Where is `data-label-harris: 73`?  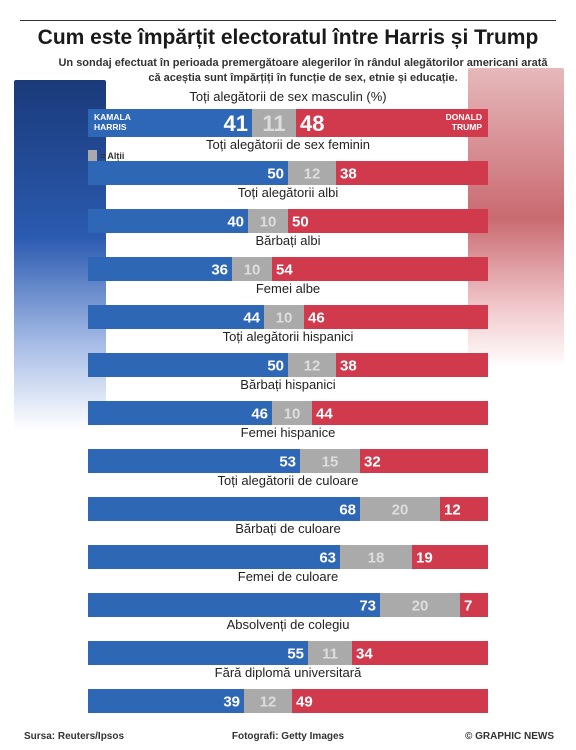 data-label-harris: 73 is located at coordinates (367, 605).